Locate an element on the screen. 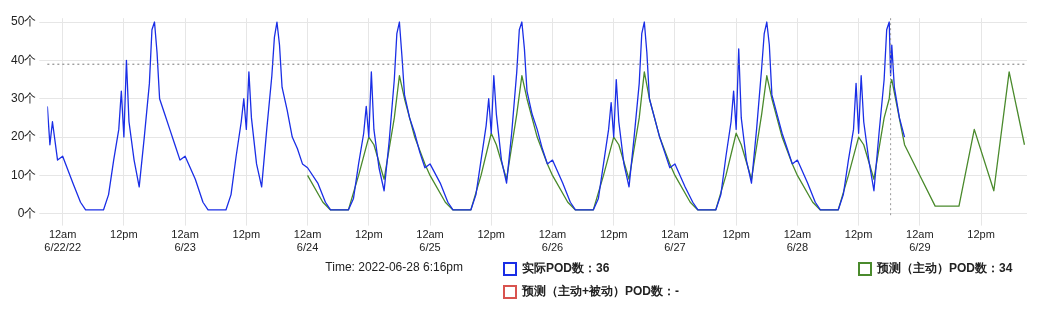 The image size is (1047, 326). x-tick-label: 12am 6/23 is located at coordinates (185, 241).